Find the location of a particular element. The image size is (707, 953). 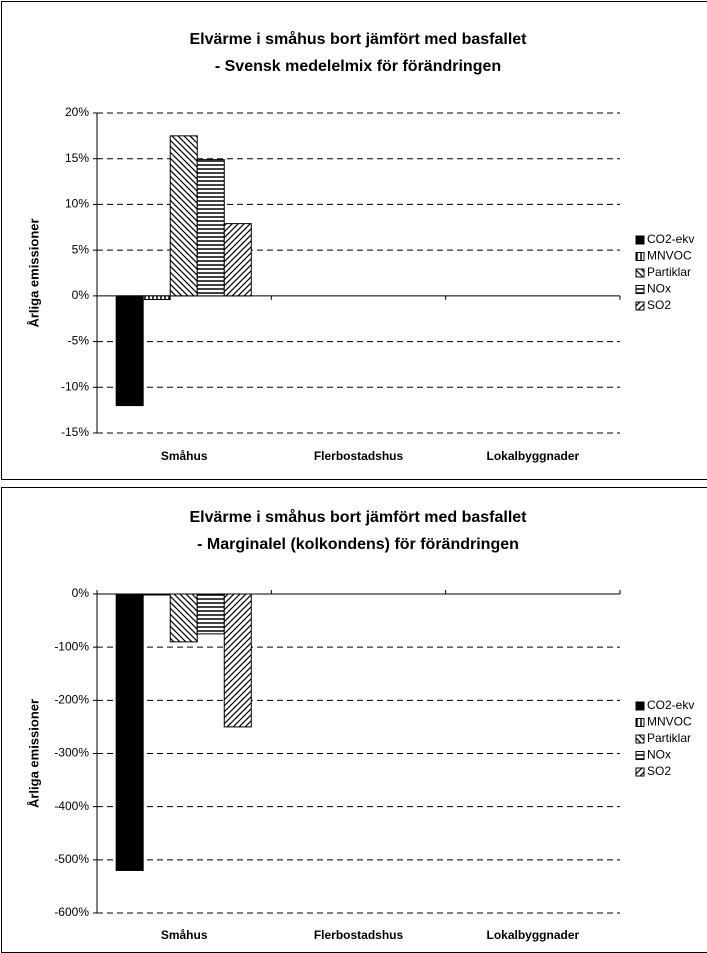

y-tick-label: 15% is located at coordinates (77, 158).